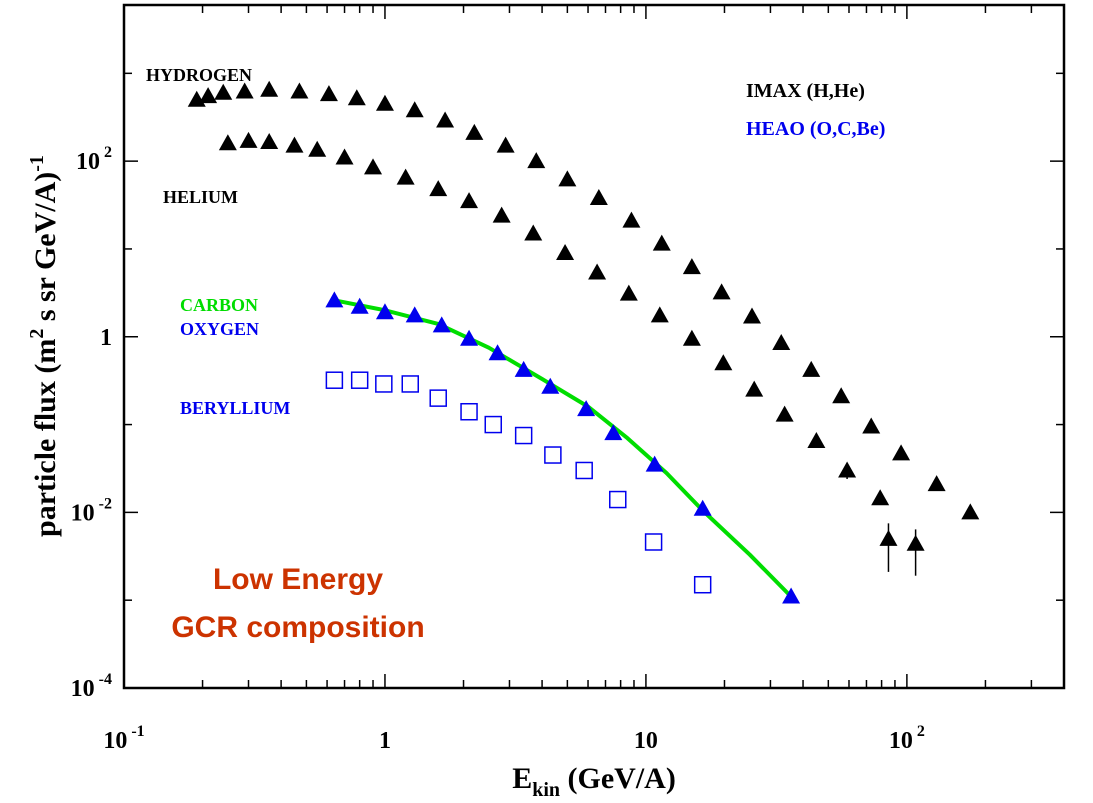 This screenshot has height=803, width=1093. I want to click on annotation-line-2: GCR composition, so click(297, 627).